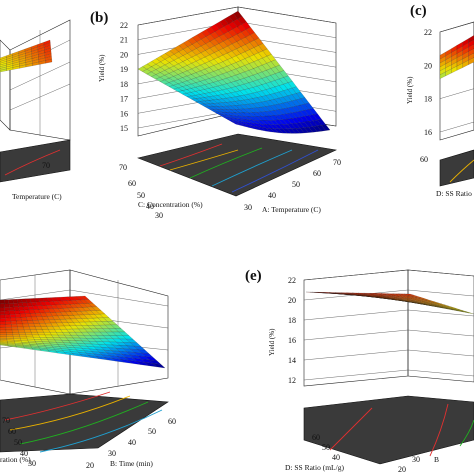 This screenshot has height=474, width=474. I want to click on panel-e-z-tick: 14, so click(292, 360).